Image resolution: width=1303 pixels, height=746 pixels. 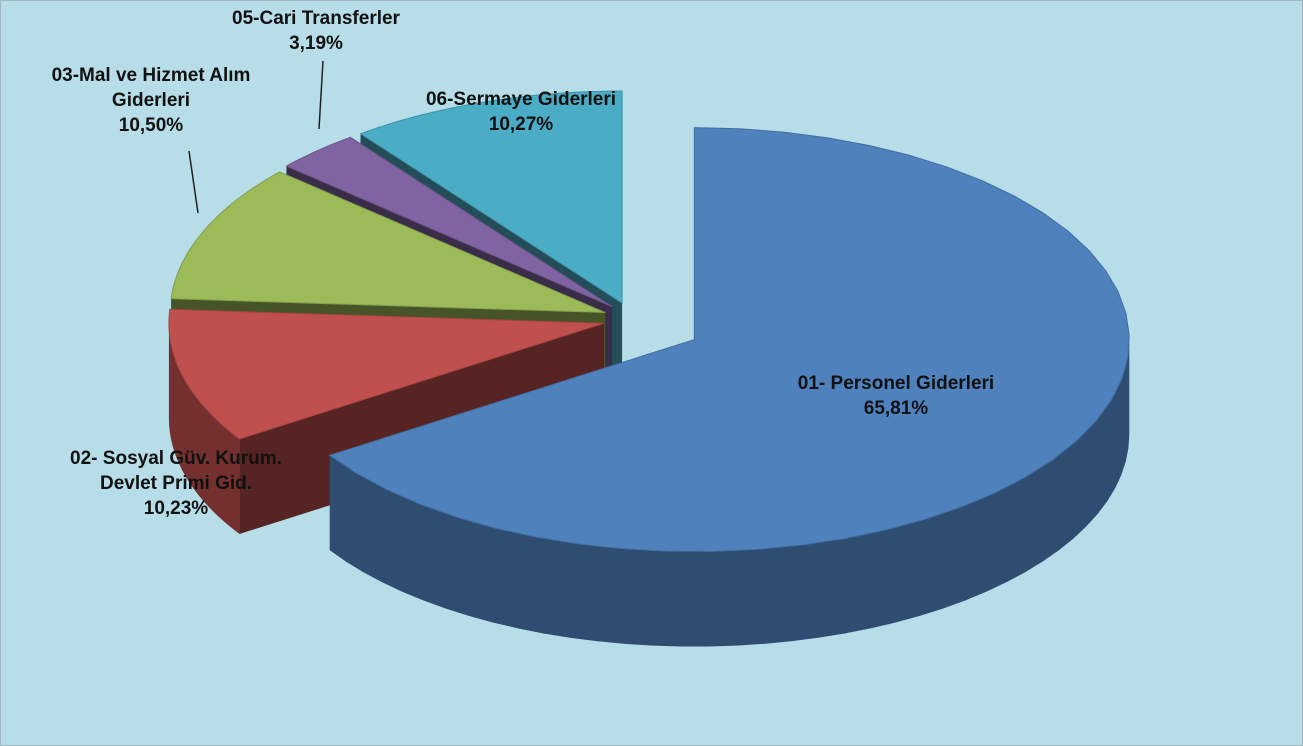 I want to click on category-label: 05-Cari Transferler, so click(x=316, y=18).